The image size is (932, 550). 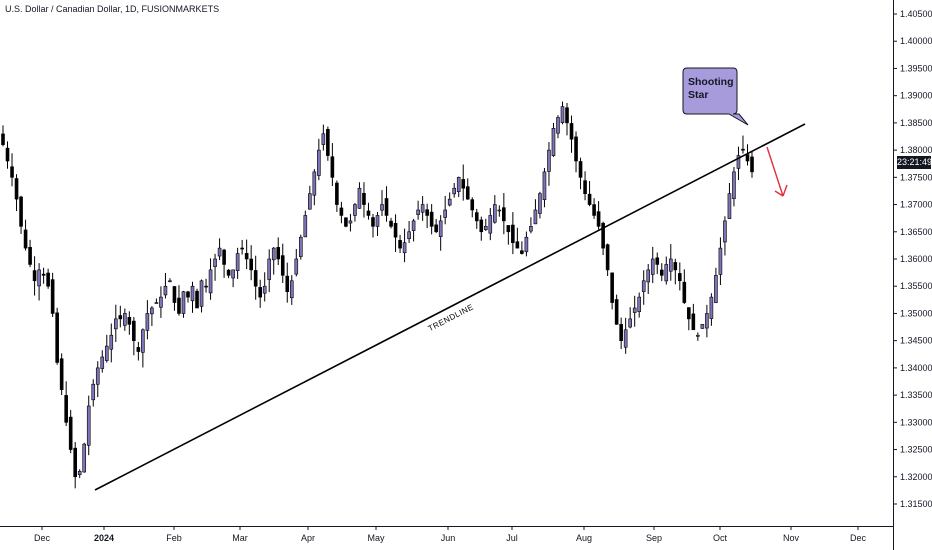 I want to click on price-tick-label: 1.37000, so click(x=916, y=205).